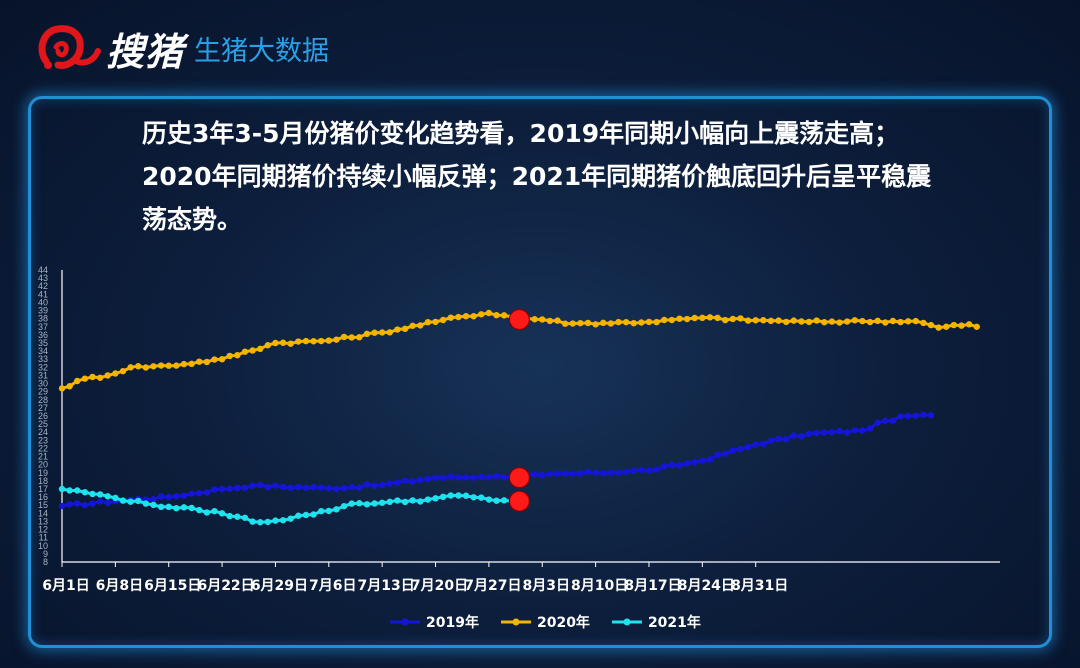  What do you see at coordinates (43, 392) in the screenshot?
I see `y-tick-label: 29` at bounding box center [43, 392].